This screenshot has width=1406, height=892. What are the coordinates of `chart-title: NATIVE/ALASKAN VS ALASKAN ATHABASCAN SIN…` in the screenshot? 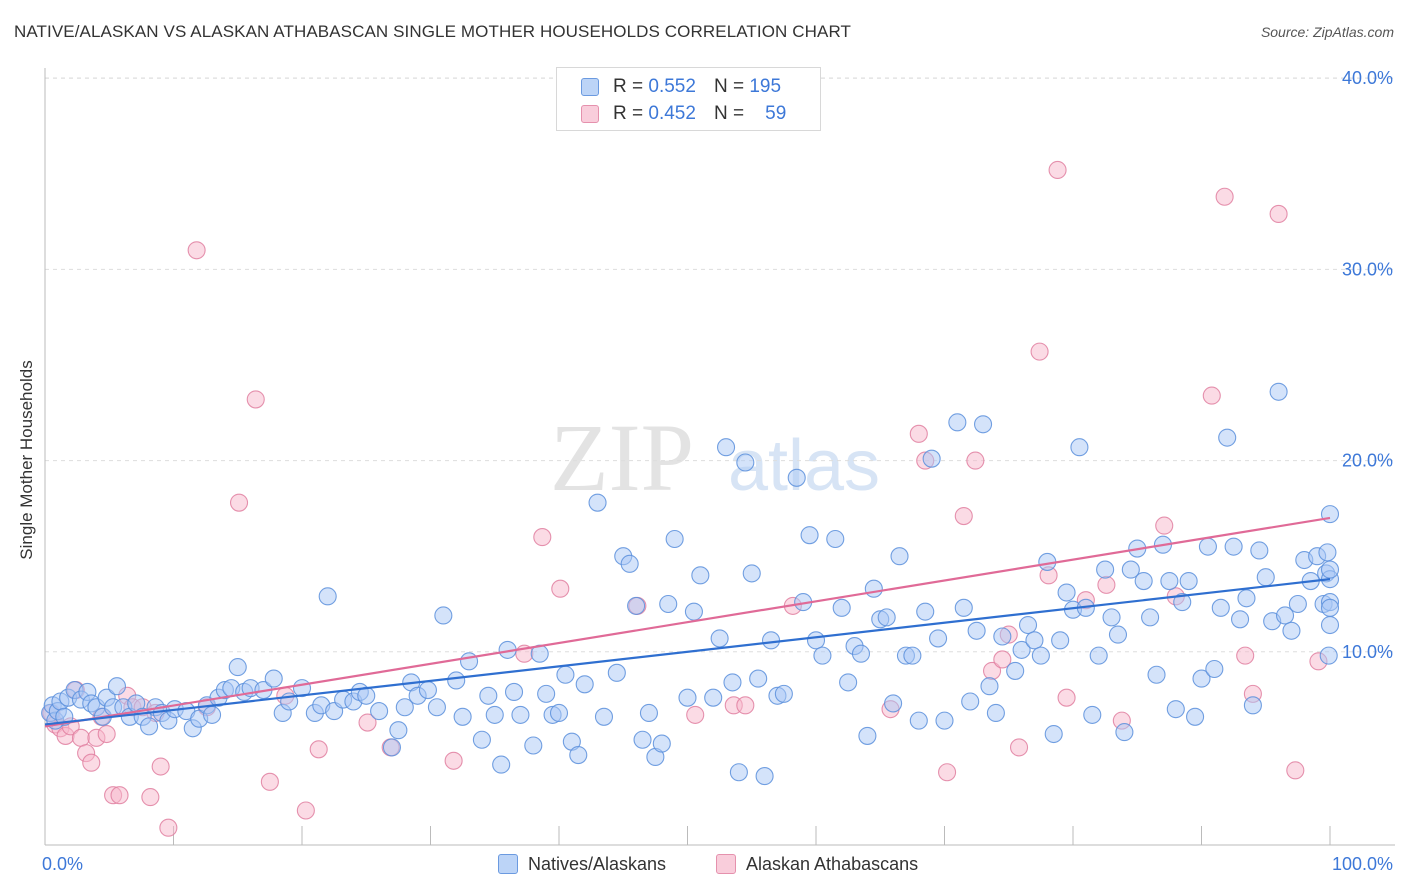 It's located at (433, 31).